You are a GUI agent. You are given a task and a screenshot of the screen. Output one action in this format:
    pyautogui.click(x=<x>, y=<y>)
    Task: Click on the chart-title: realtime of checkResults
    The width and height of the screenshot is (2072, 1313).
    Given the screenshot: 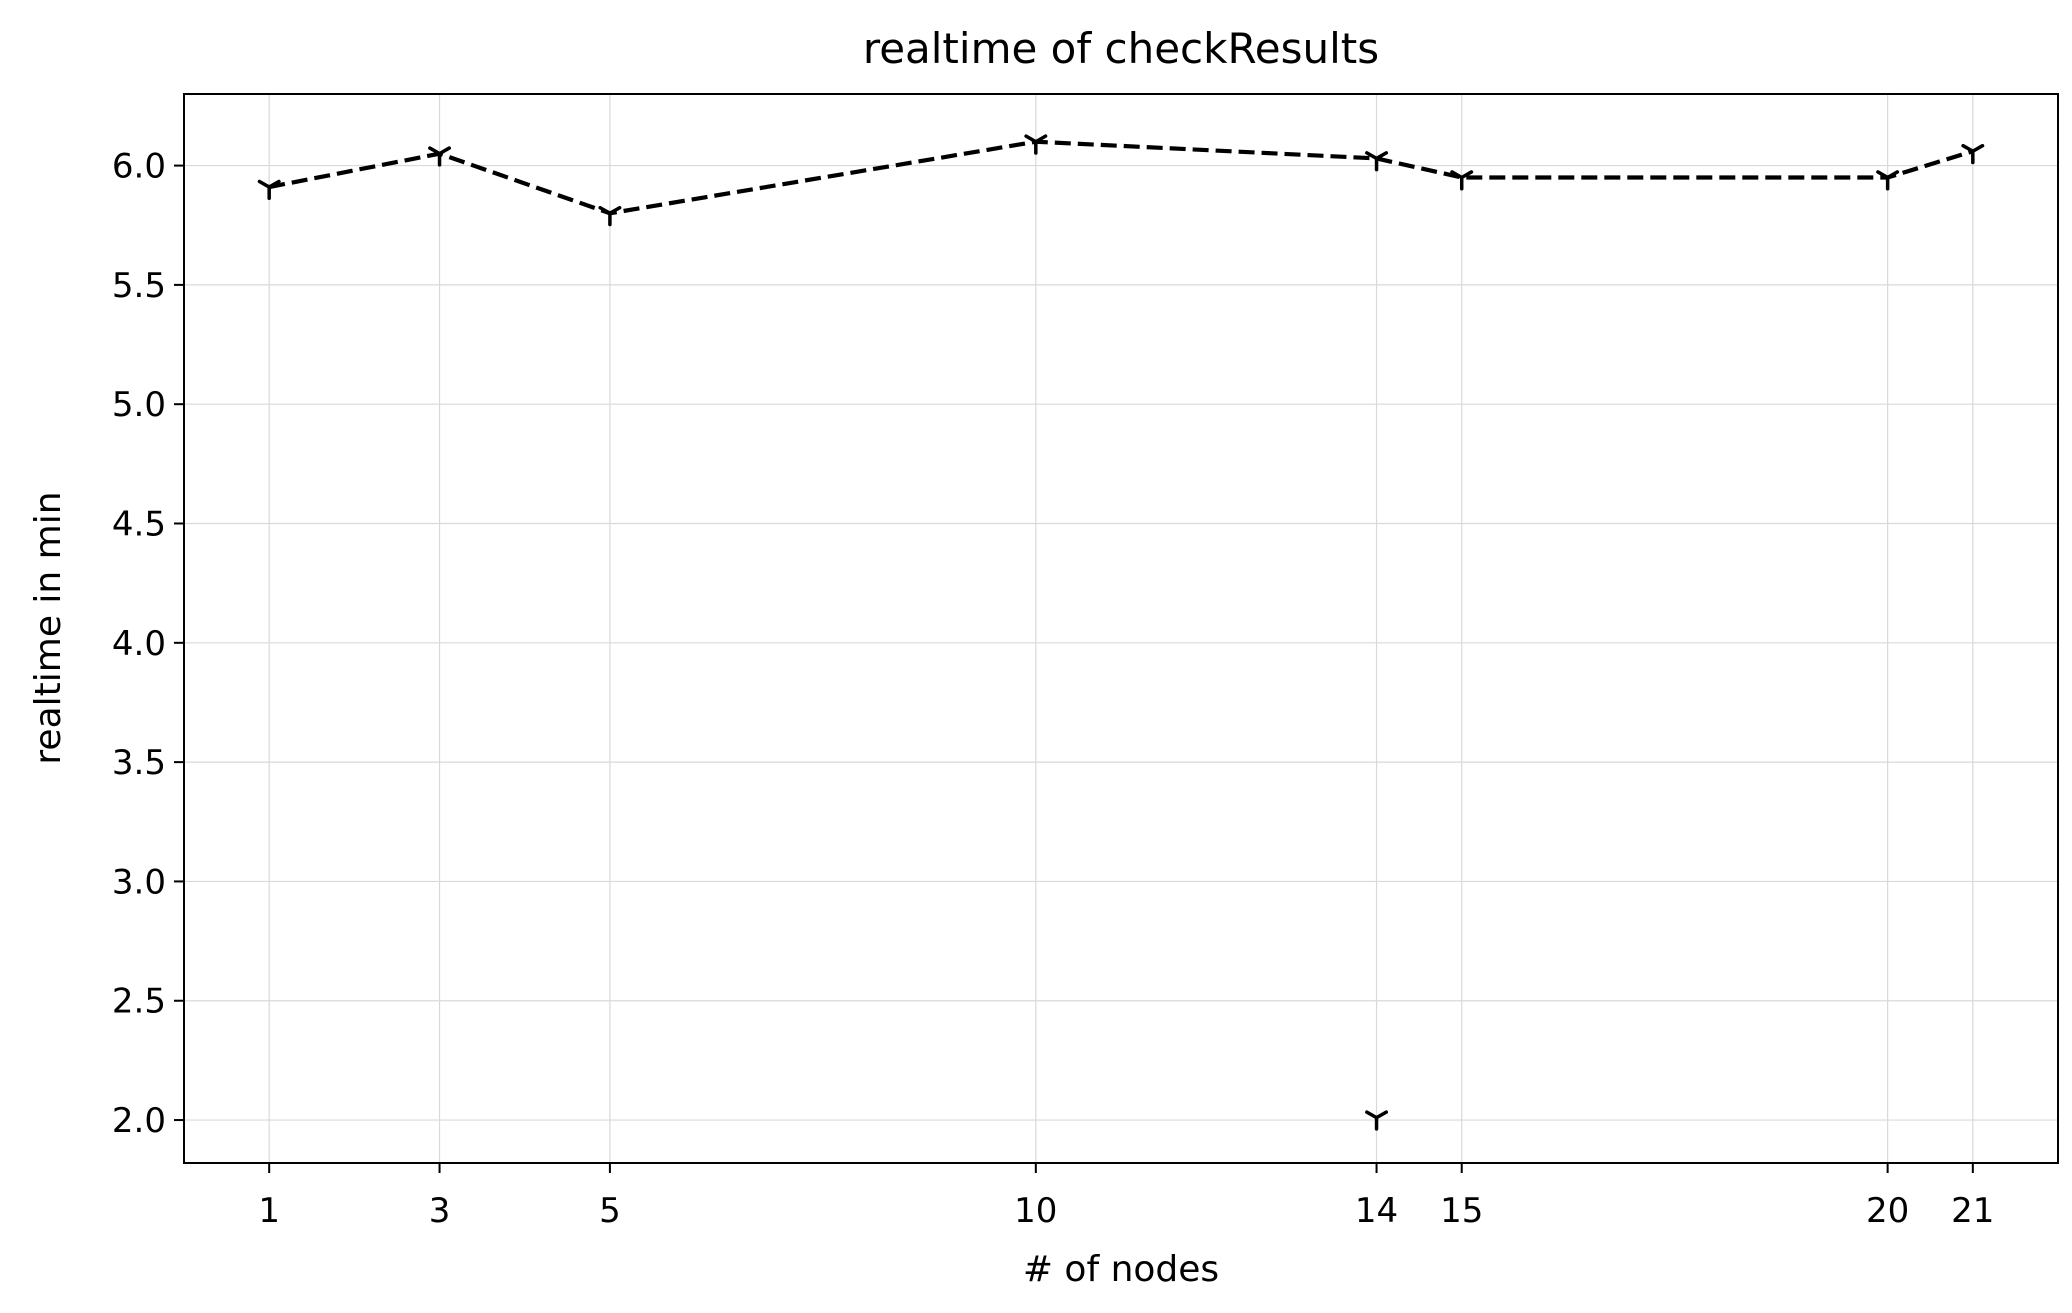 What is the action you would take?
    pyautogui.click(x=1121, y=48)
    